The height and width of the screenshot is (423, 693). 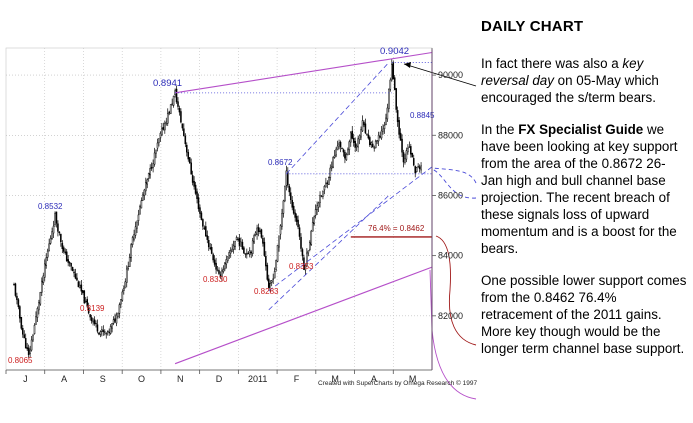 What do you see at coordinates (562, 72) in the screenshot?
I see `p1-key-reversal: key reversal day` at bounding box center [562, 72].